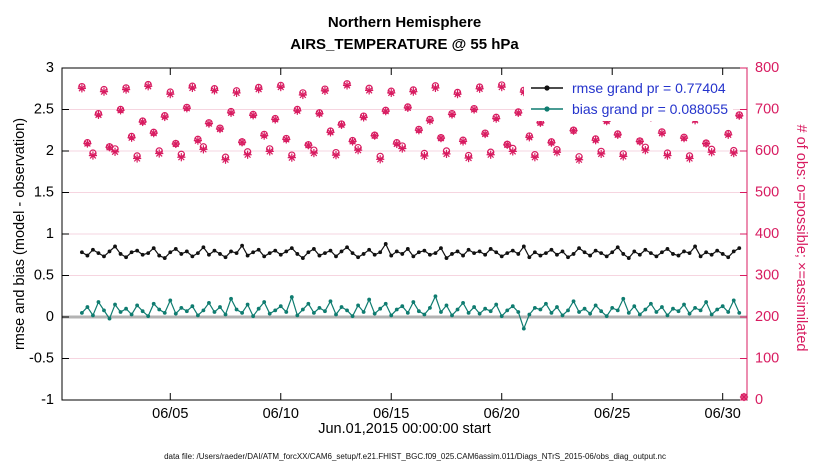  Describe the element at coordinates (50, 317) in the screenshot. I see `y-tick-label-left: 0` at that location.